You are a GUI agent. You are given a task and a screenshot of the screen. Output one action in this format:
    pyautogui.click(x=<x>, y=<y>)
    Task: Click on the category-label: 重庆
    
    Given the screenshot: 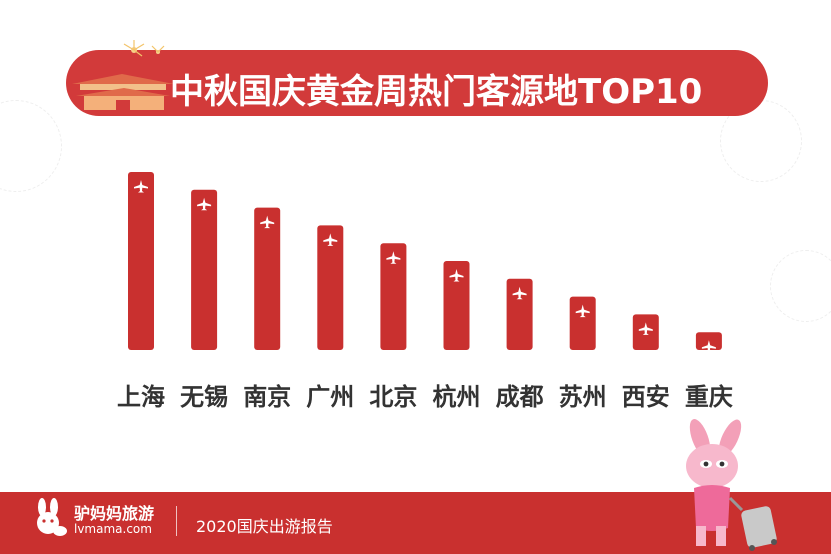 What is the action you would take?
    pyautogui.click(x=709, y=397)
    